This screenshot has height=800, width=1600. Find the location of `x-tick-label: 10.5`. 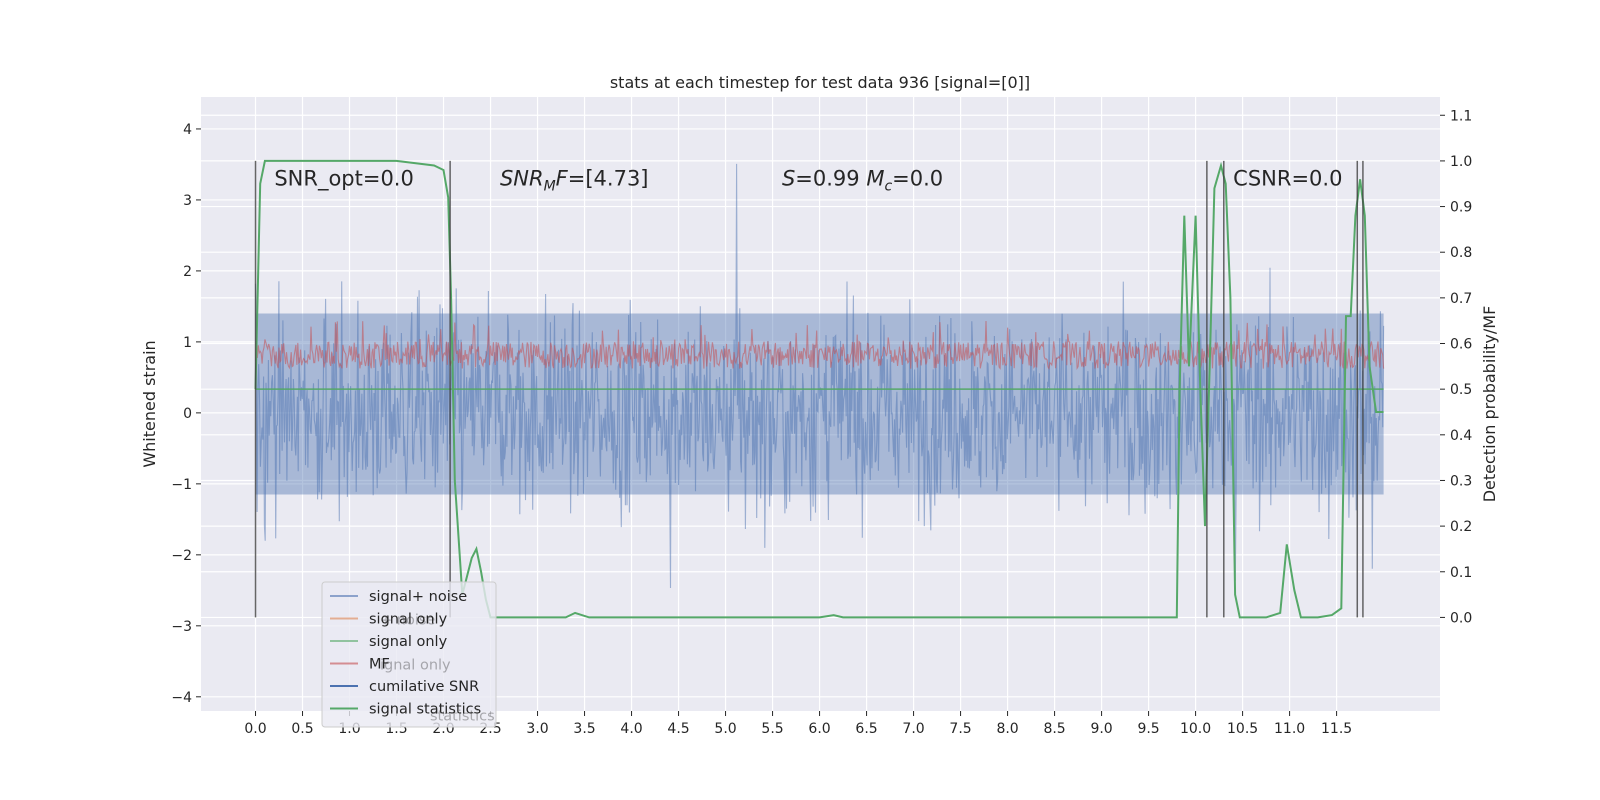

x-tick-label: 10.5 is located at coordinates (1242, 729).